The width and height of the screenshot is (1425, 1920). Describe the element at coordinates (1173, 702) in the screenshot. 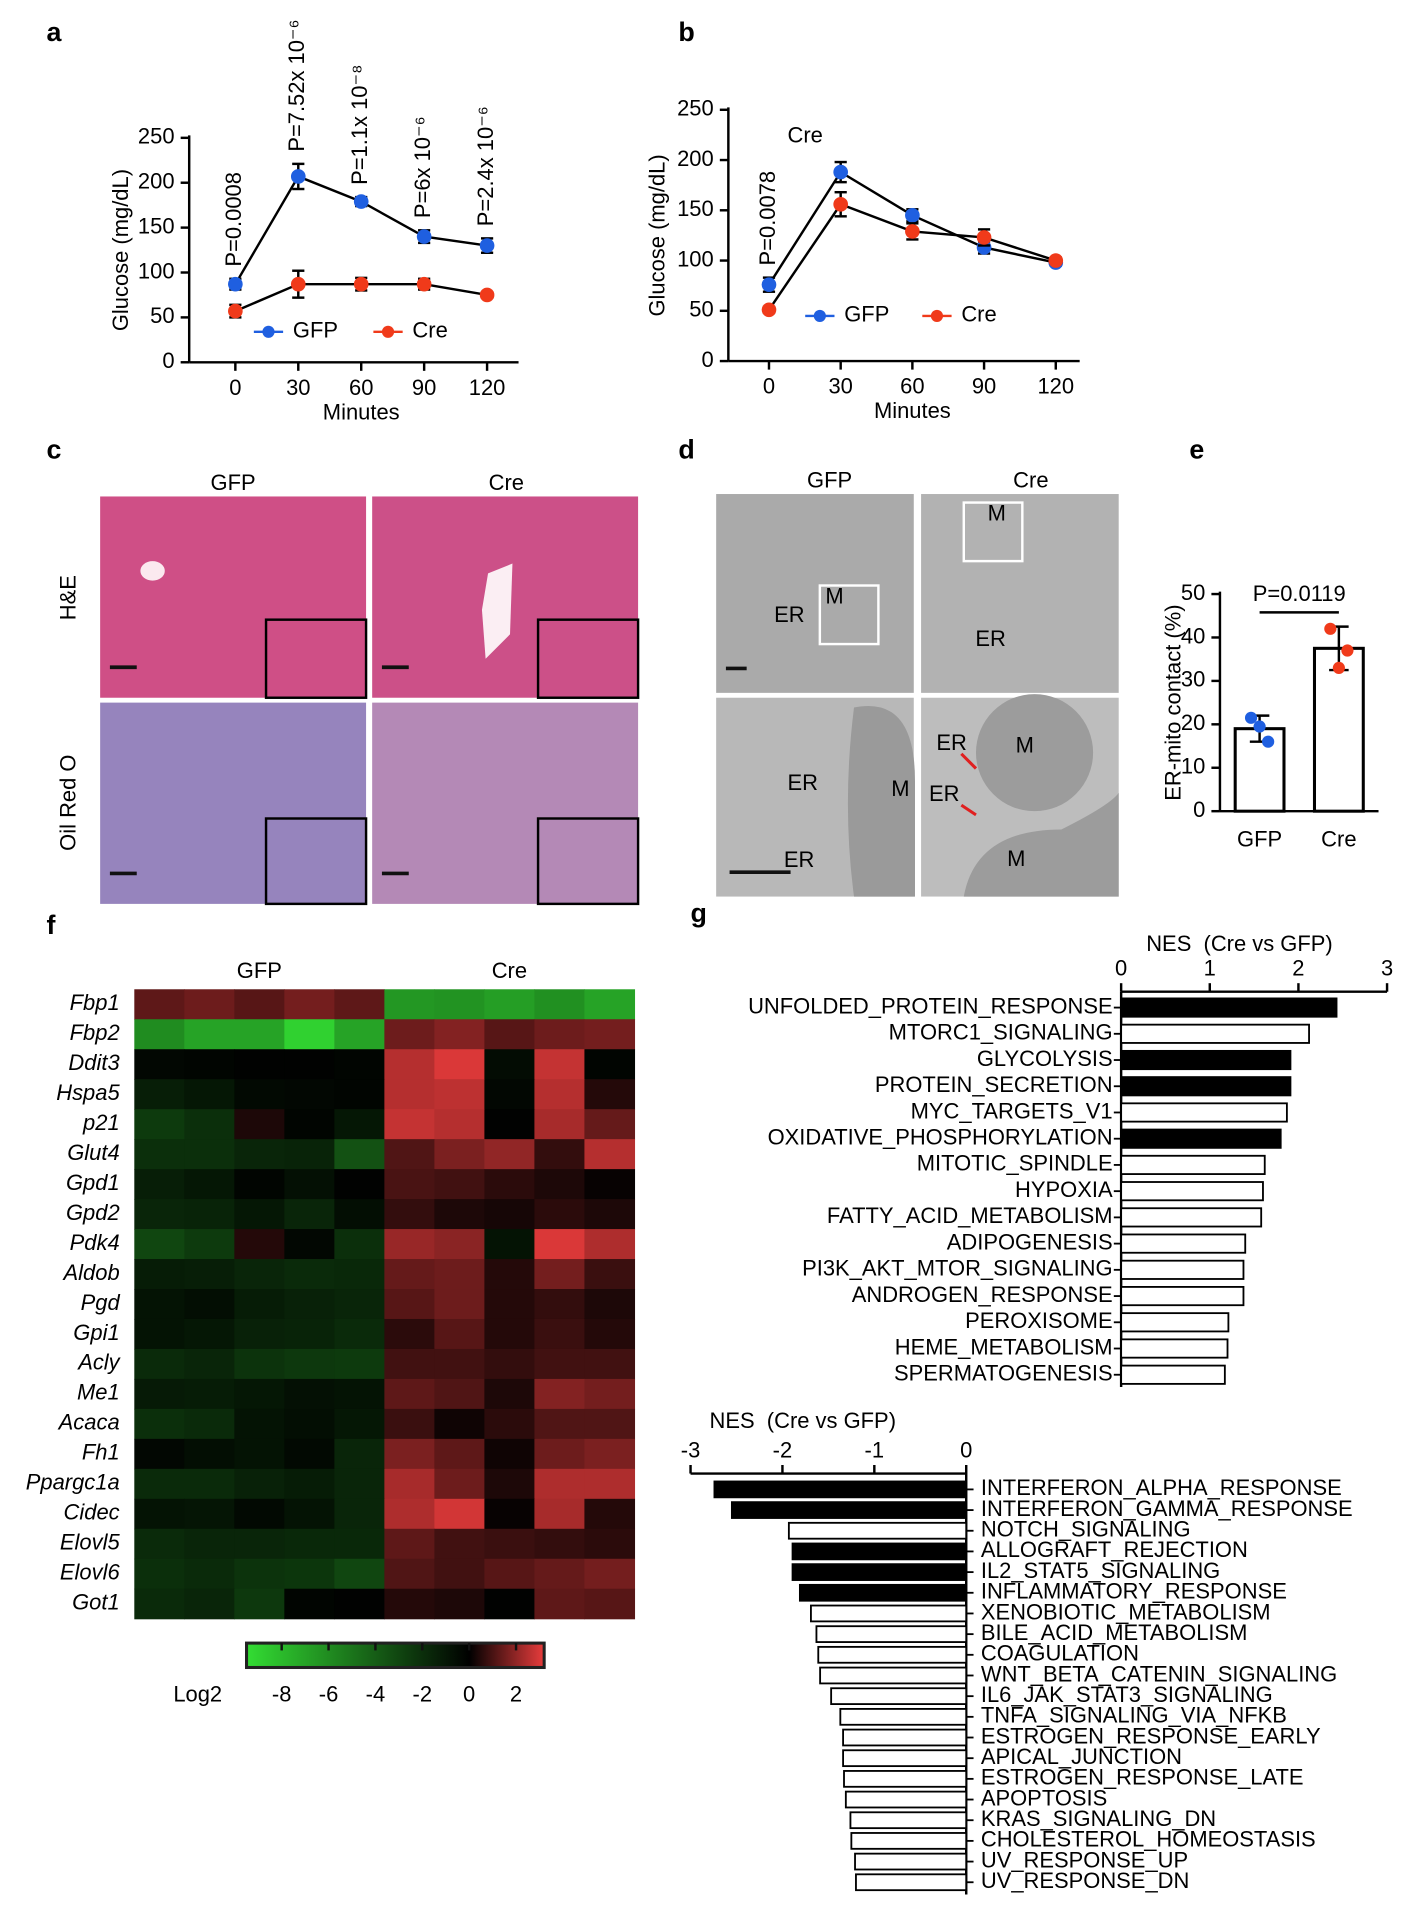

I see `y-axis-label: ER-mito contact (%)` at that location.